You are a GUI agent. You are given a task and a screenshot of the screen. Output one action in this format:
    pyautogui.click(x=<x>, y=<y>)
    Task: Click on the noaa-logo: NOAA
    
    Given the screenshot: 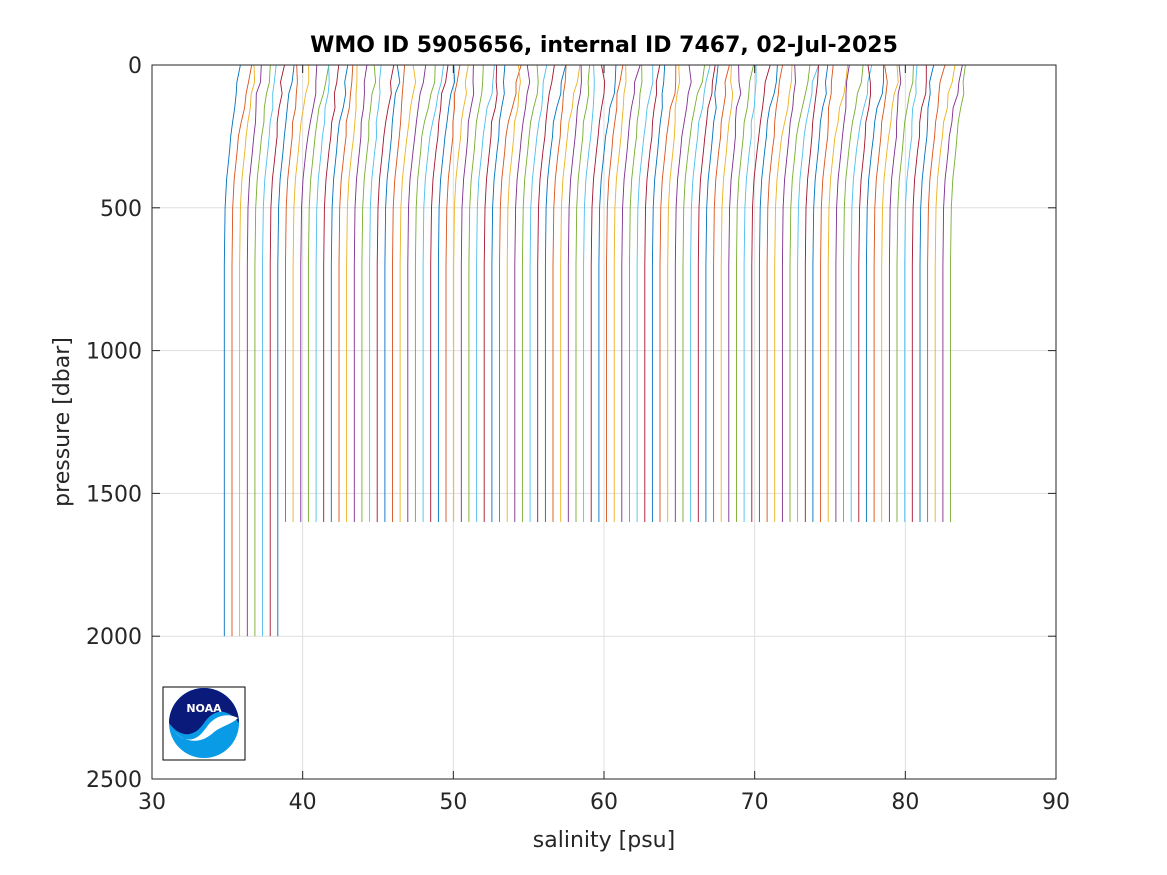 What is the action you would take?
    pyautogui.click(x=204, y=723)
    